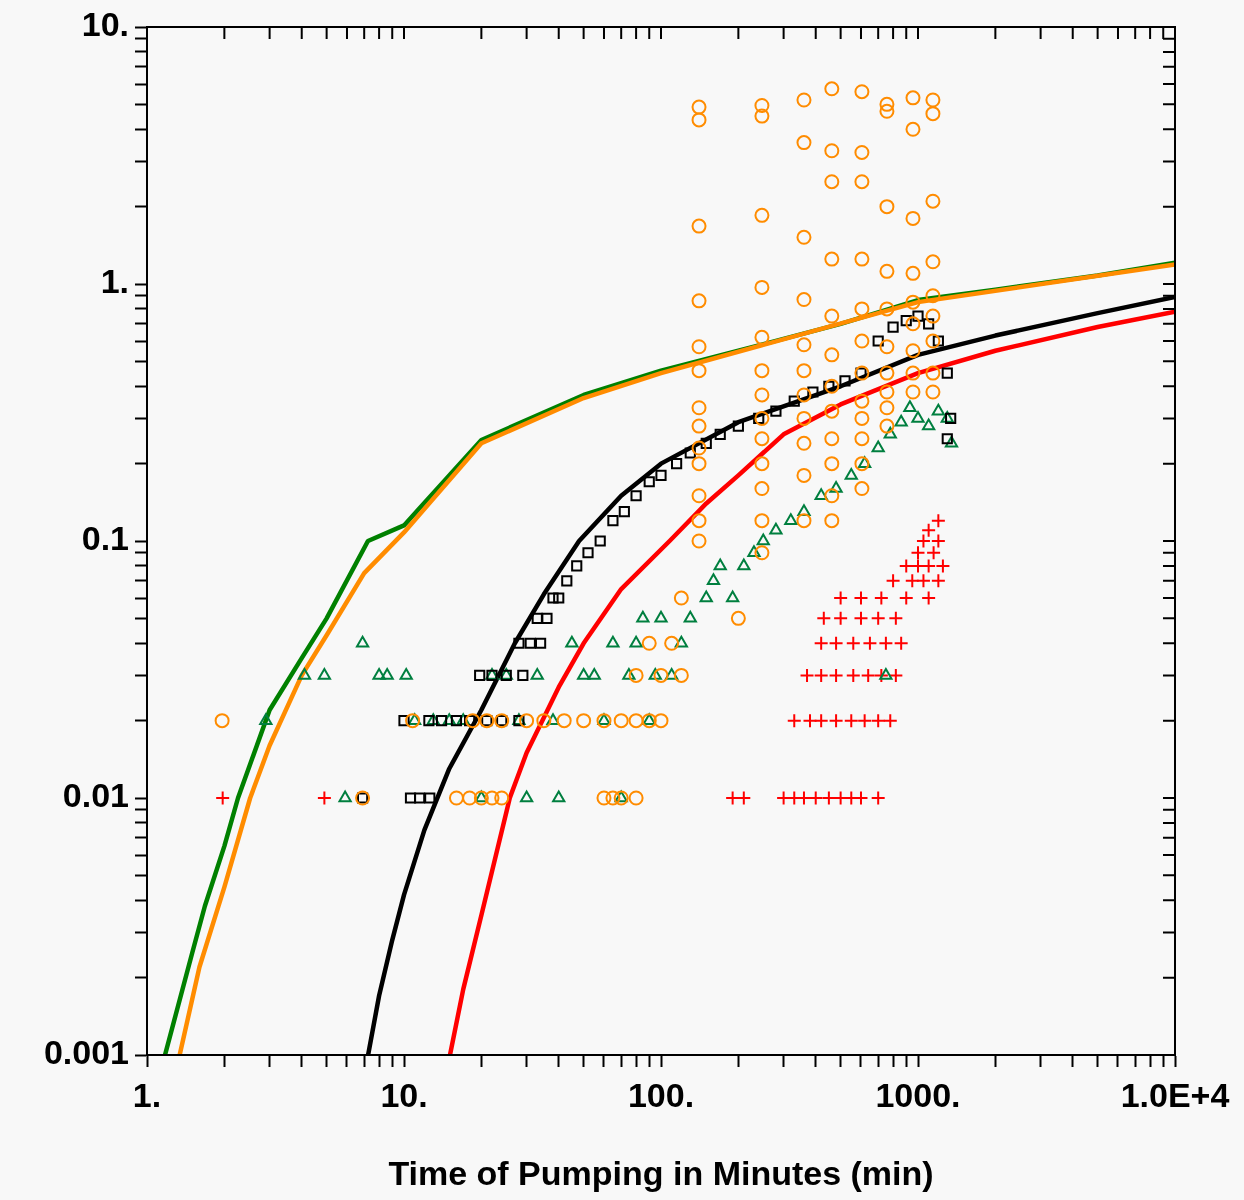 This screenshot has height=1200, width=1244. What do you see at coordinates (661, 1172) in the screenshot?
I see `x-axis-title: Time of Pumping in Minutes (min)` at bounding box center [661, 1172].